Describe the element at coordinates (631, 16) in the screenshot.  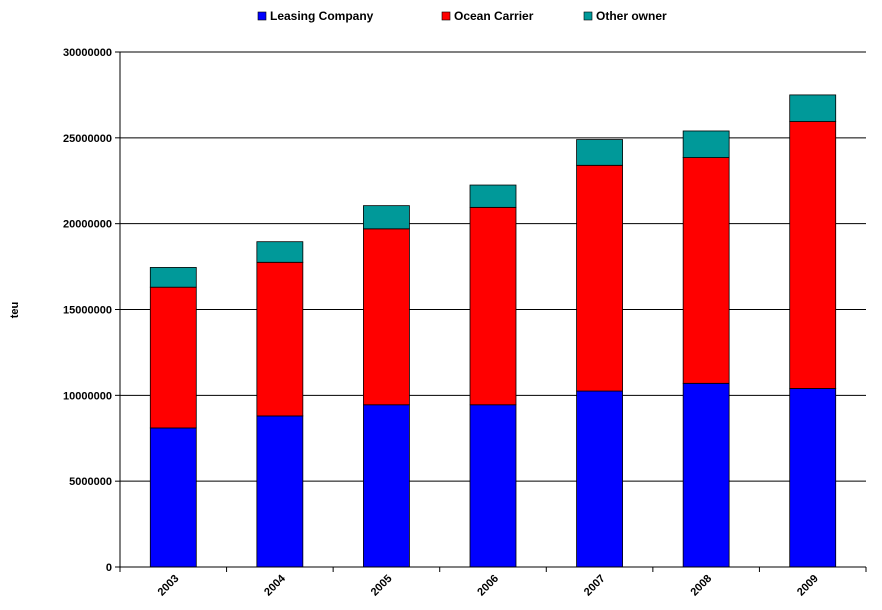
I see `legend-label: Other owner` at that location.